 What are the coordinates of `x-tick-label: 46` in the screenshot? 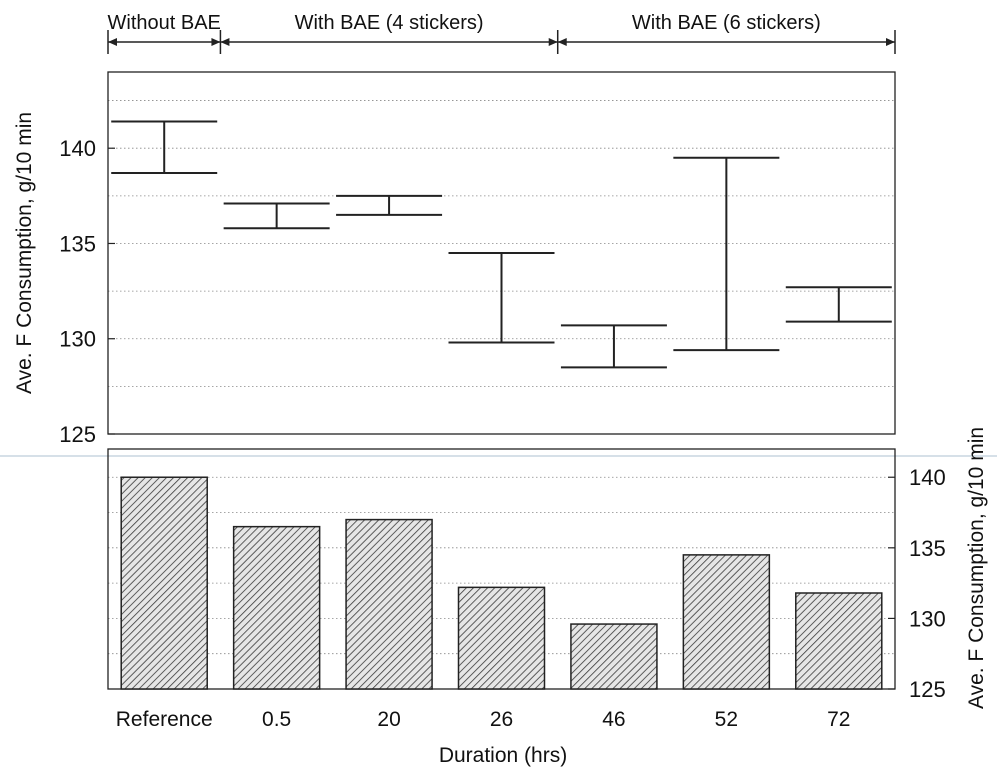 It's located at (613, 719).